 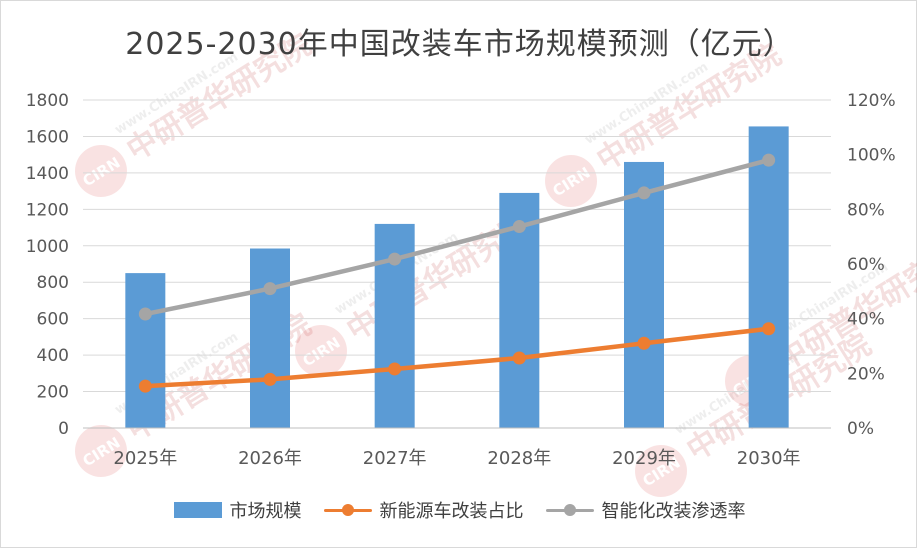 What do you see at coordinates (673, 511) in the screenshot?
I see `legend-label-smart-penetration: 智能化改装渗透率` at bounding box center [673, 511].